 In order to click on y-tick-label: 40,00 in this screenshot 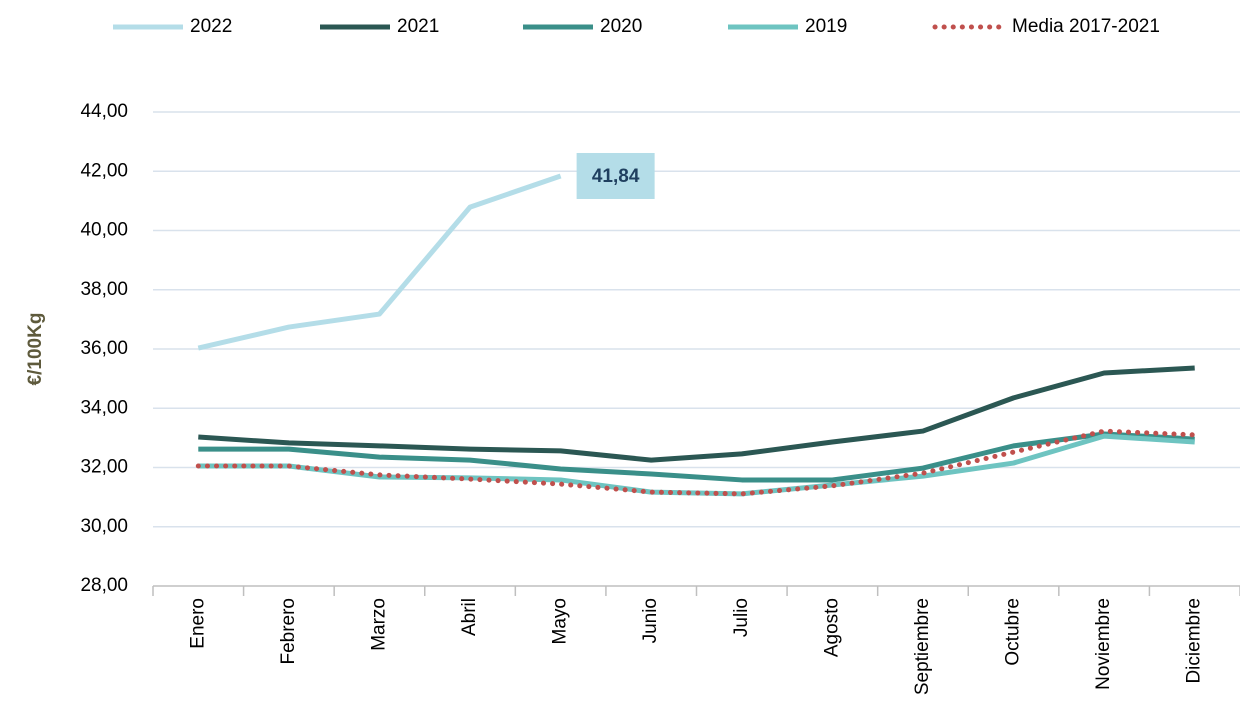, I will do `click(104, 230)`.